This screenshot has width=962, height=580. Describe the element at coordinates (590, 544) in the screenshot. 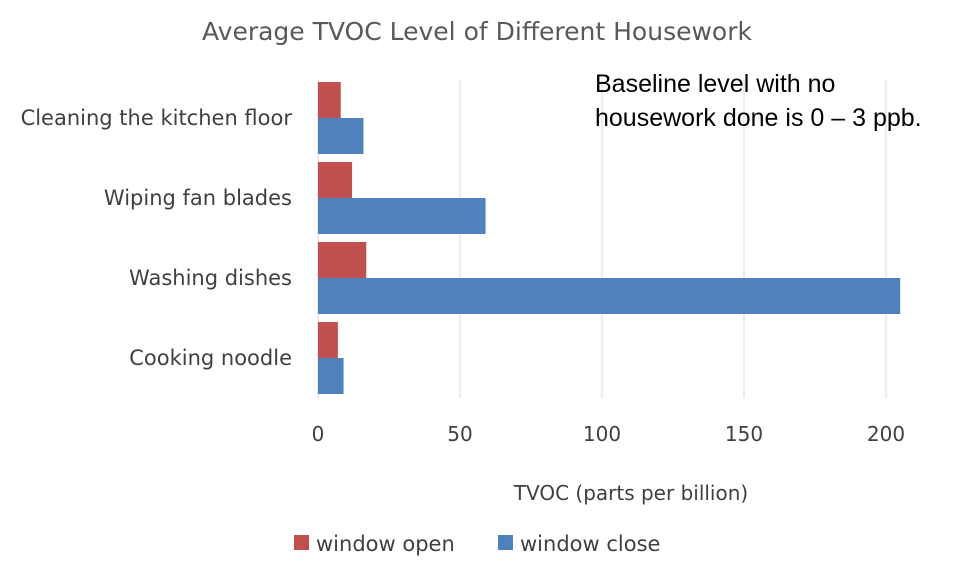

I see `legend-label-window-close: window close` at that location.